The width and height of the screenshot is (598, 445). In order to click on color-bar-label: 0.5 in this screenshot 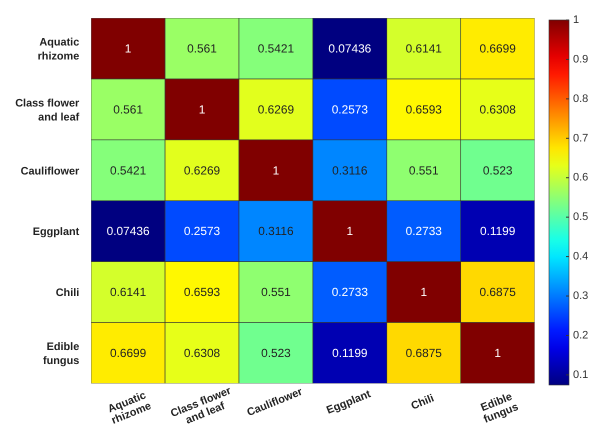, I will do `click(580, 217)`.